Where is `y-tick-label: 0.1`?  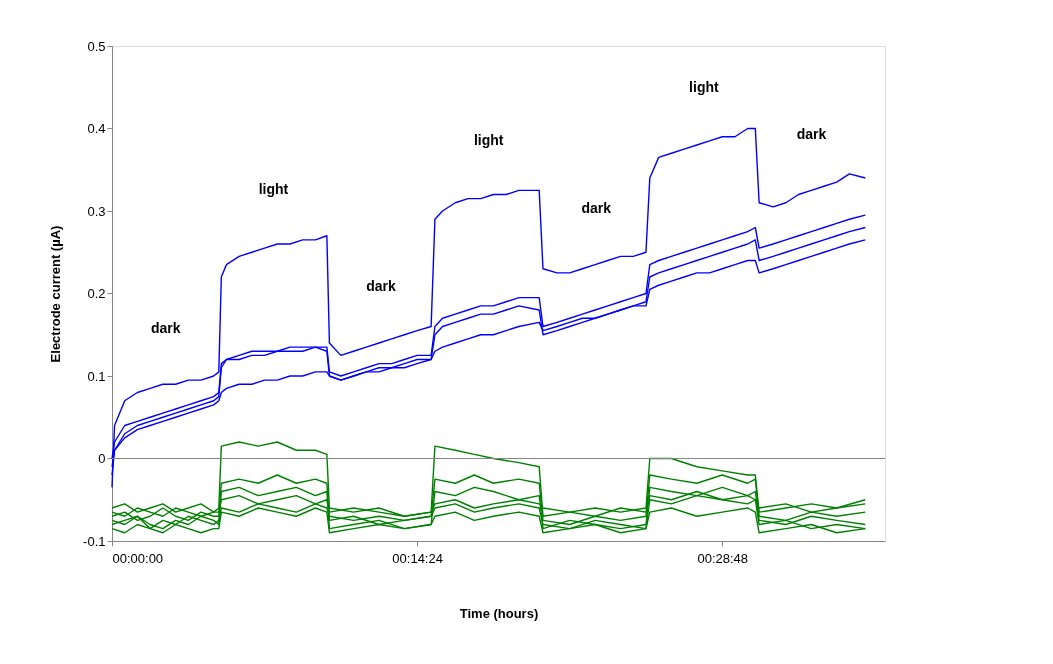
y-tick-label: 0.1 is located at coordinates (96, 376).